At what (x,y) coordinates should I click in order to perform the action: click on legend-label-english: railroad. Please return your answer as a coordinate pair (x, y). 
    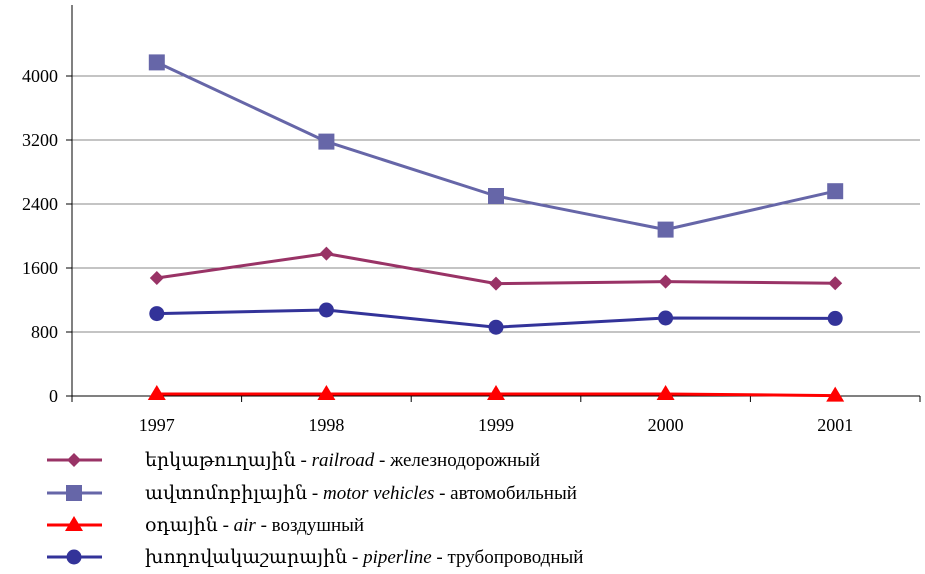
    Looking at the image, I should click on (343, 460).